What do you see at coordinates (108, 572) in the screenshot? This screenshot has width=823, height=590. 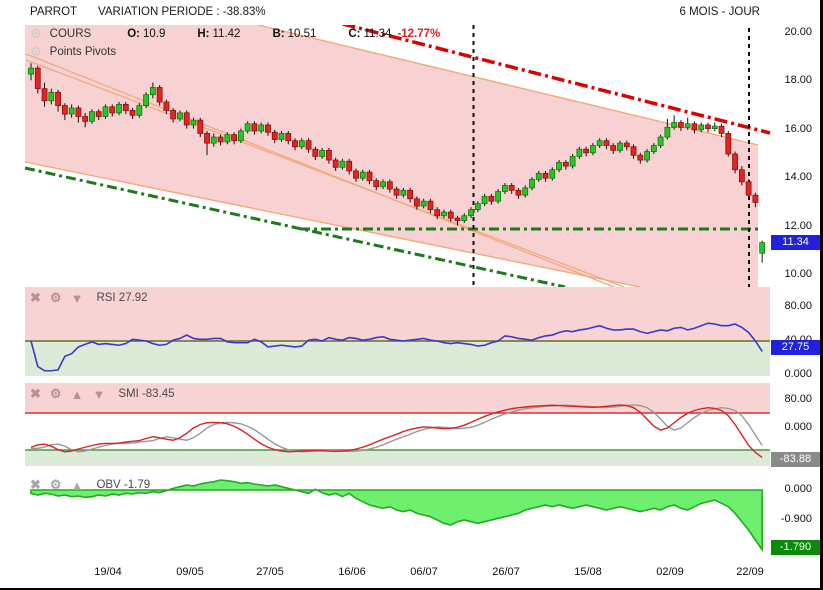 I see `x-axis-date-label: 19/04` at bounding box center [108, 572].